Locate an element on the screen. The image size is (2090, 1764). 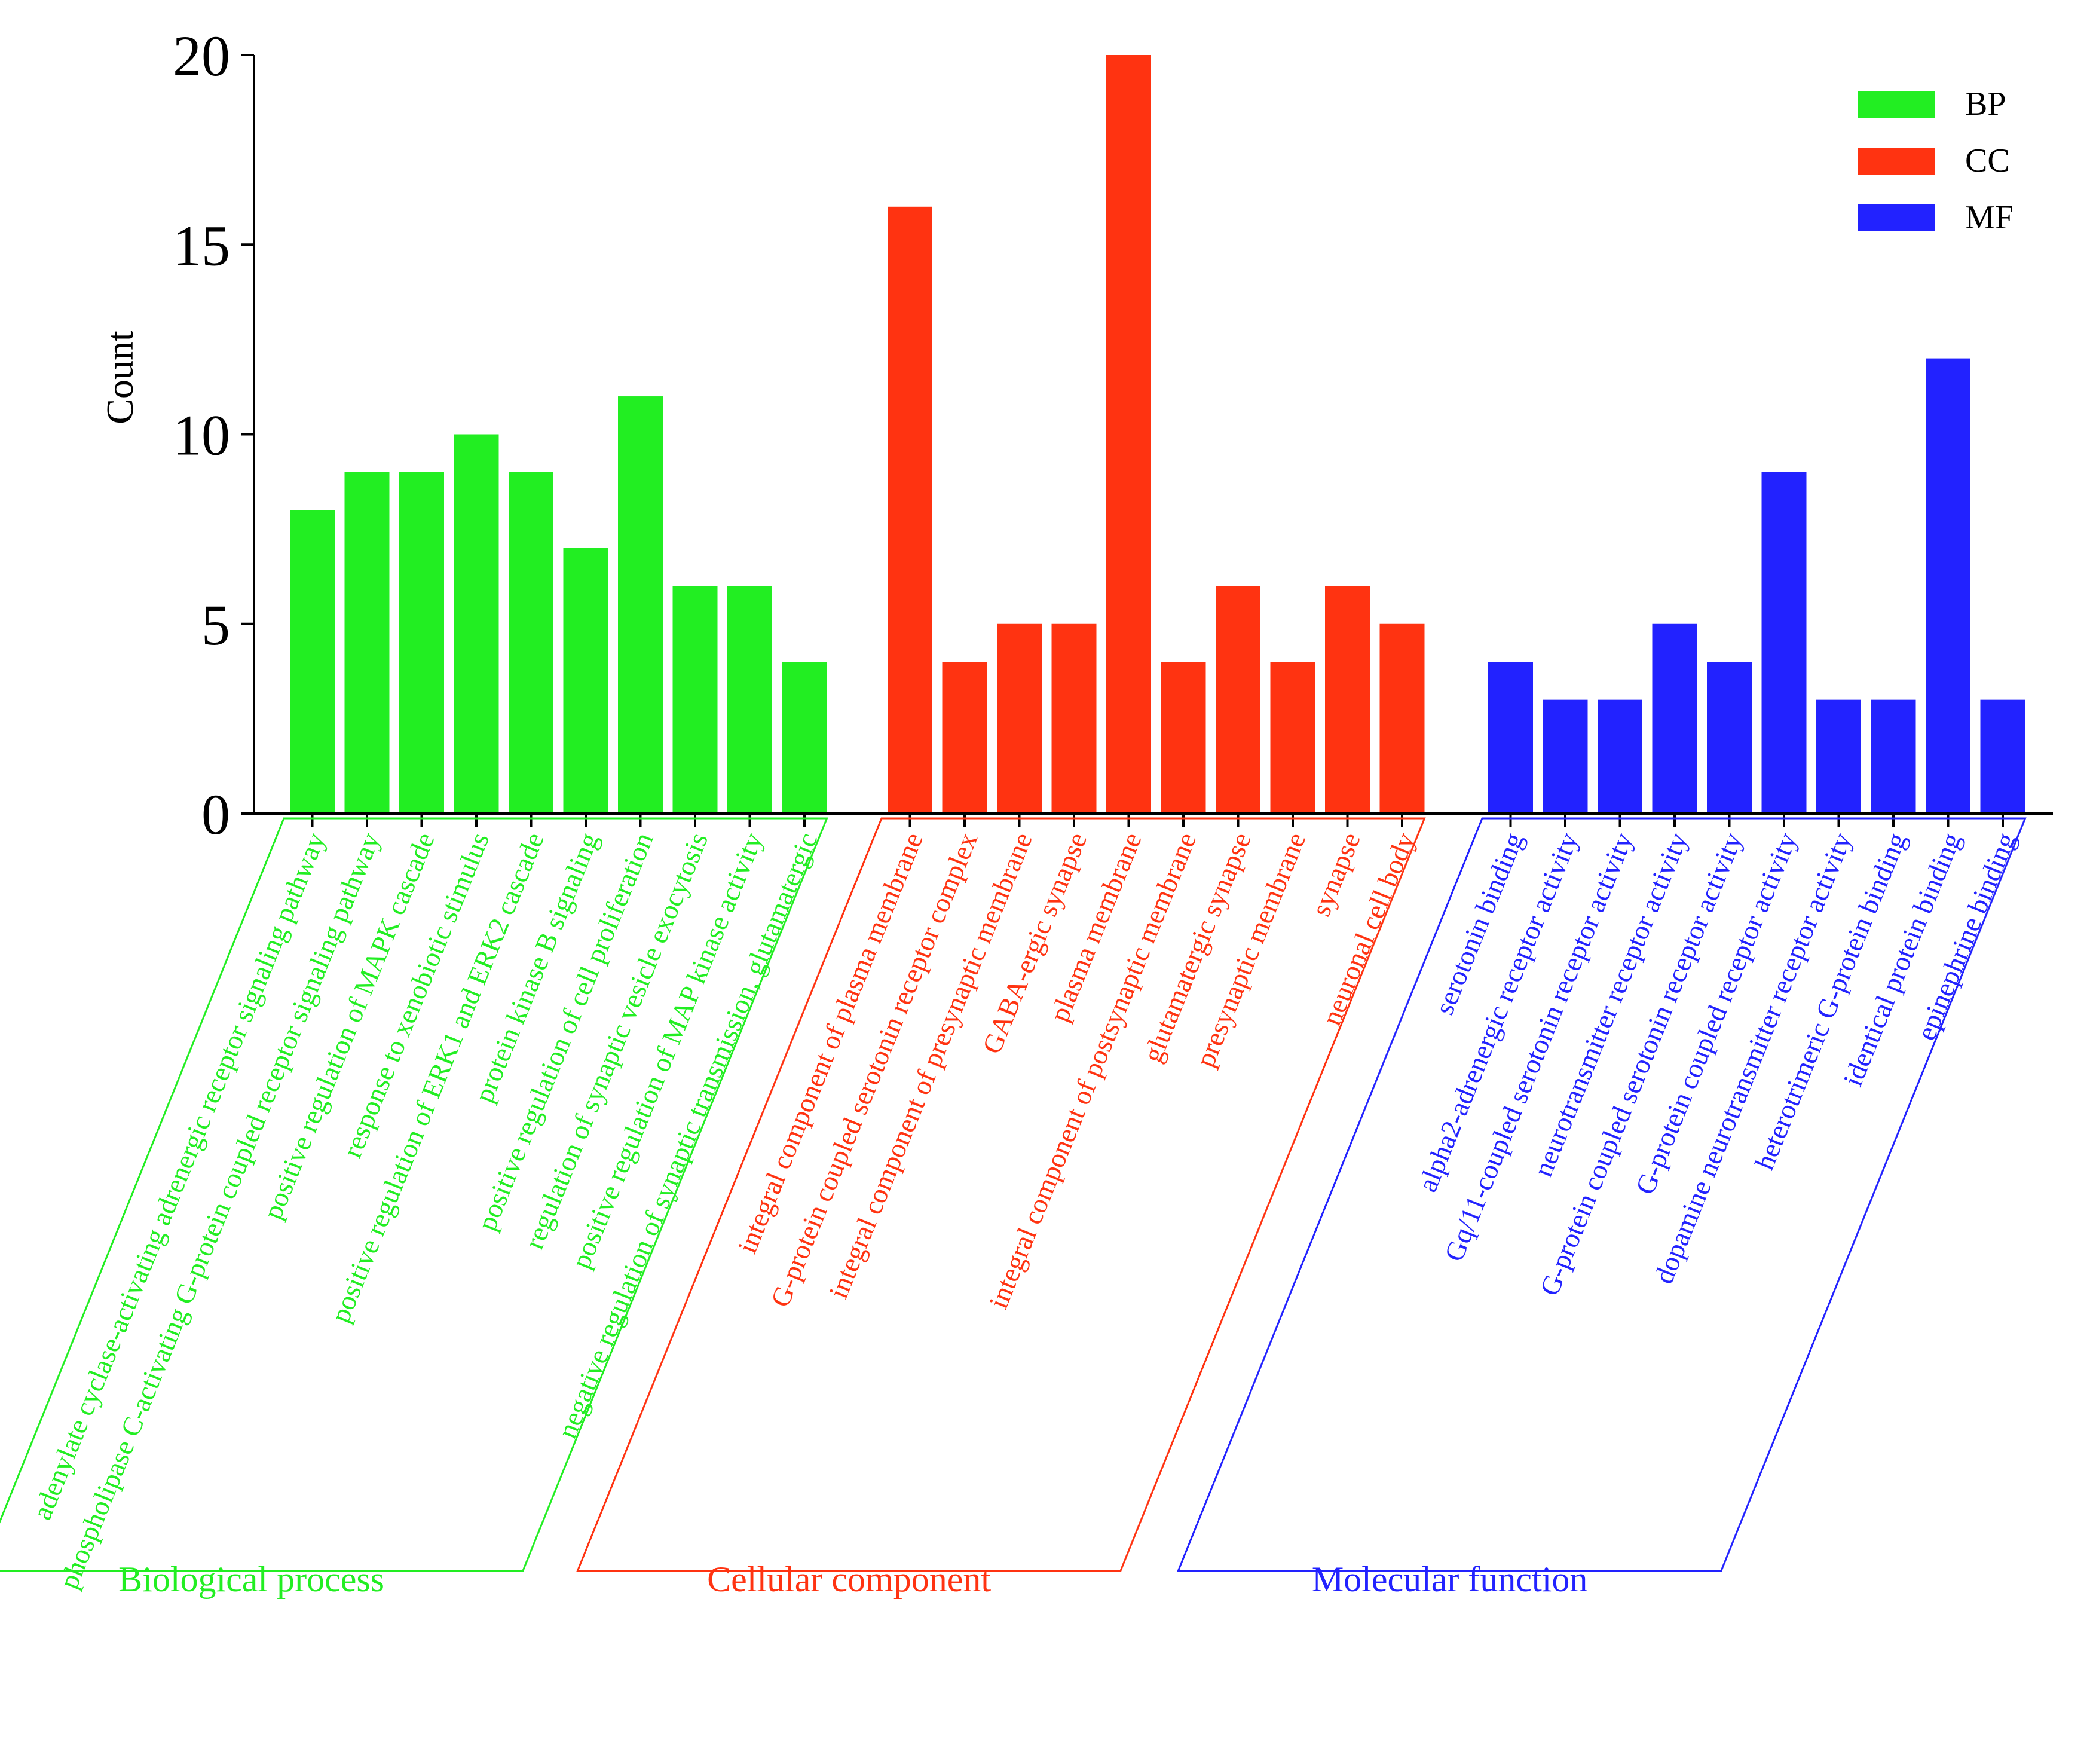
x-ticks is located at coordinates (1157, 820).